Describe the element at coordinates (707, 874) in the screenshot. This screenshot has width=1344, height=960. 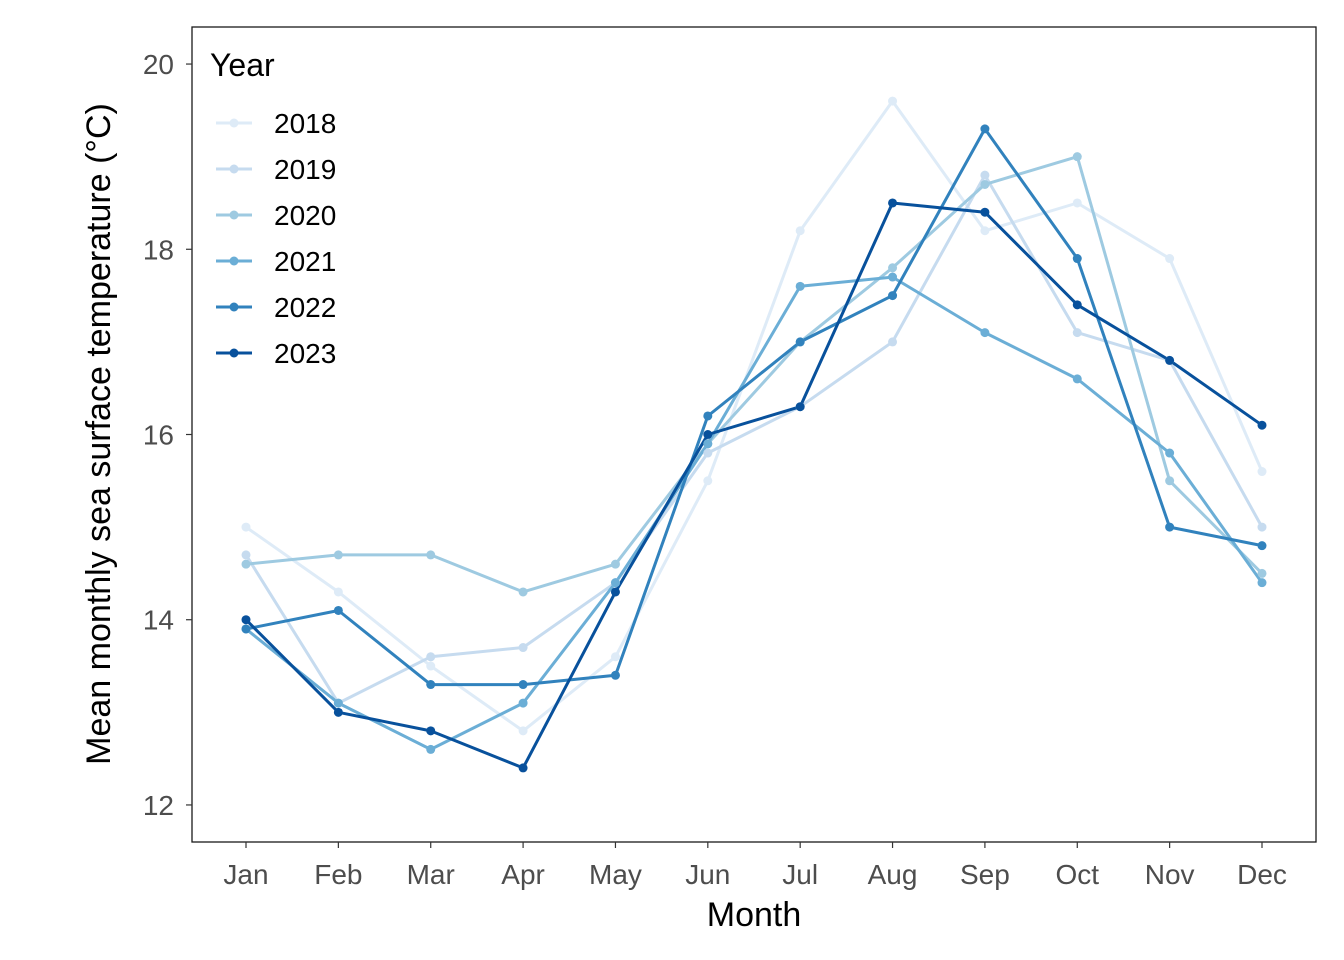
I see `x-tick-label: Jun` at that location.